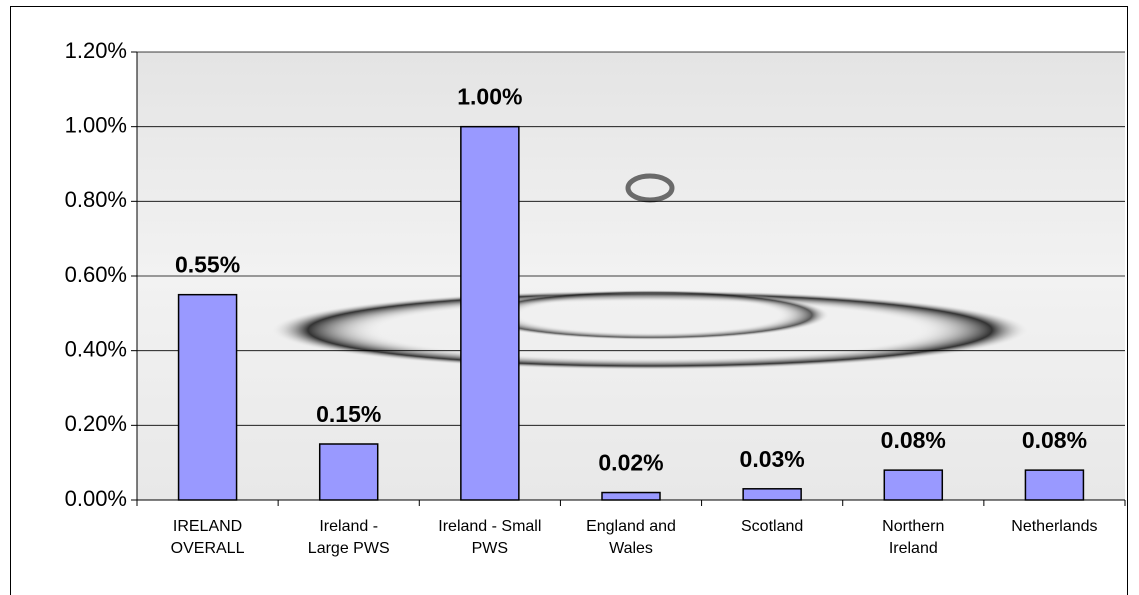 This screenshot has height=595, width=1139. What do you see at coordinates (772, 459) in the screenshot?
I see `data-label: 0.03%` at bounding box center [772, 459].